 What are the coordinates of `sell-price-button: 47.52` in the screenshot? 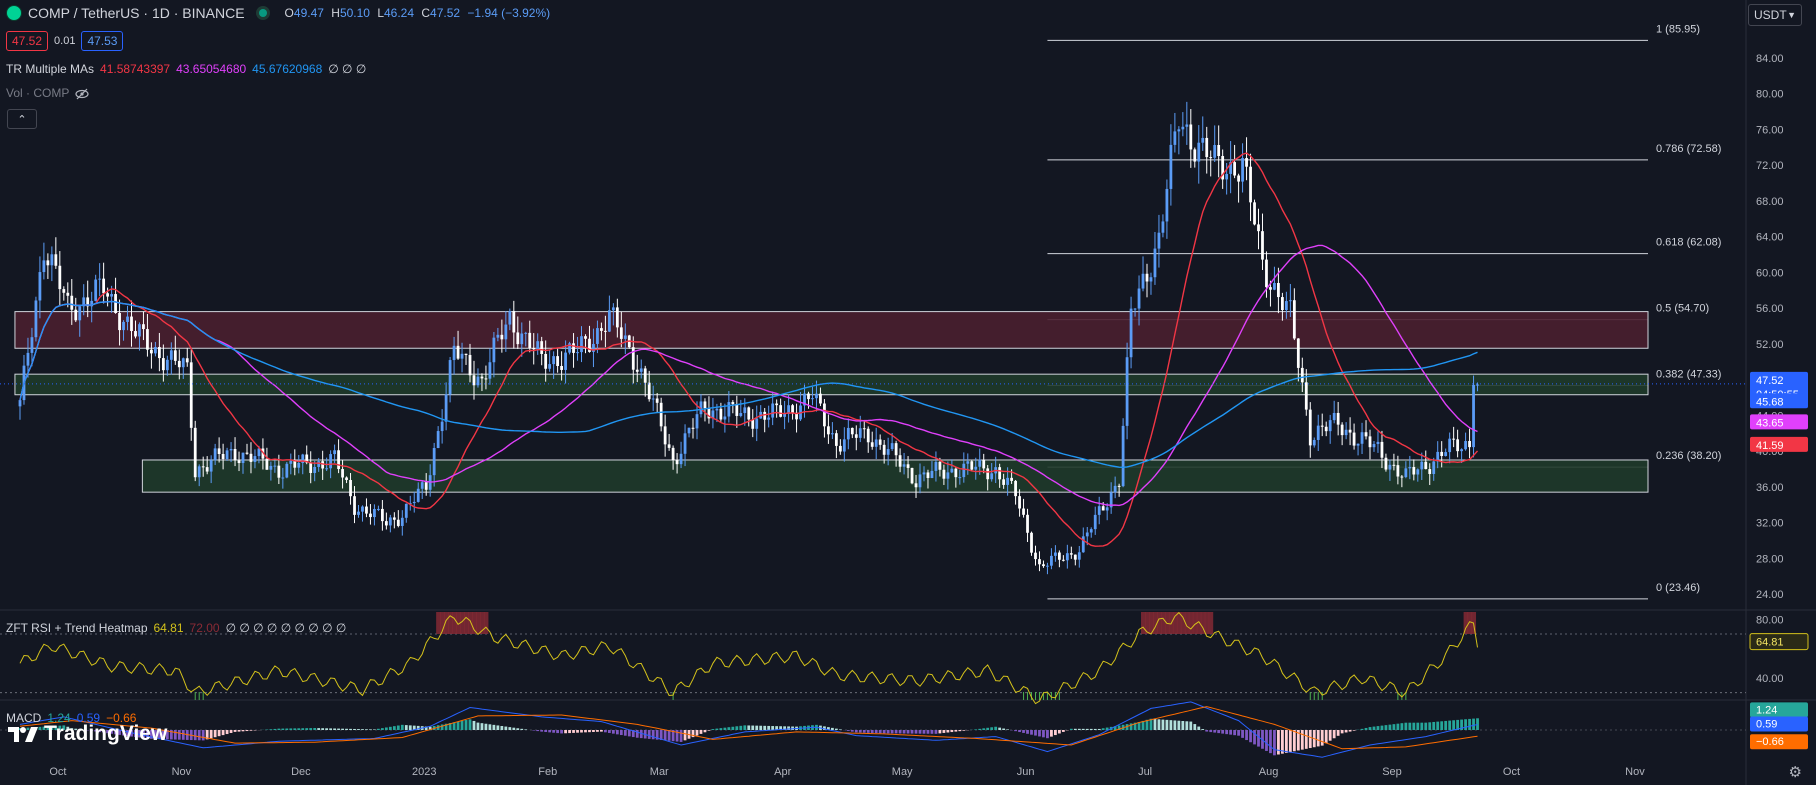 It's located at (27, 41).